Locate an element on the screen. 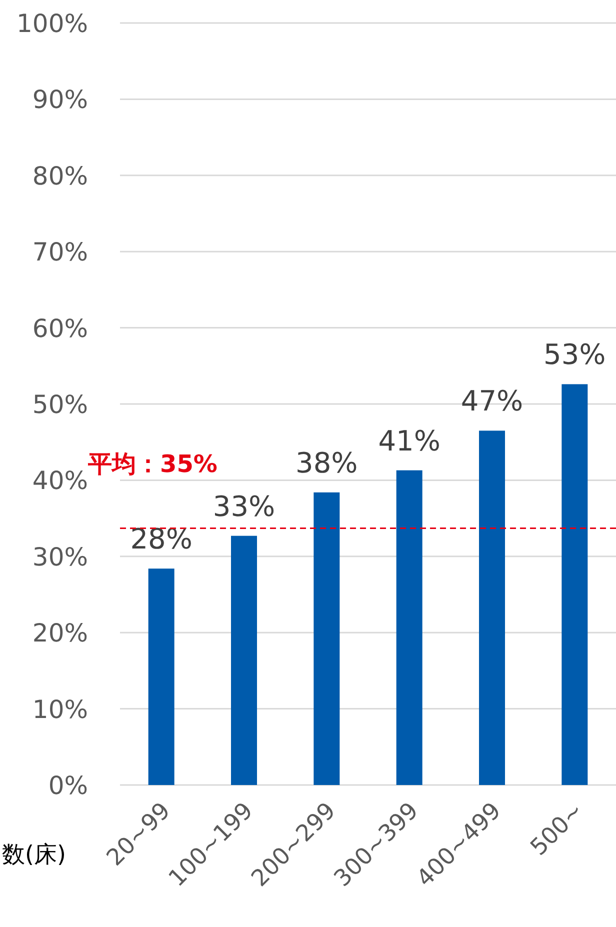 Image resolution: width=616 pixels, height=927 pixels. y-tick-label: 90% is located at coordinates (60, 99).